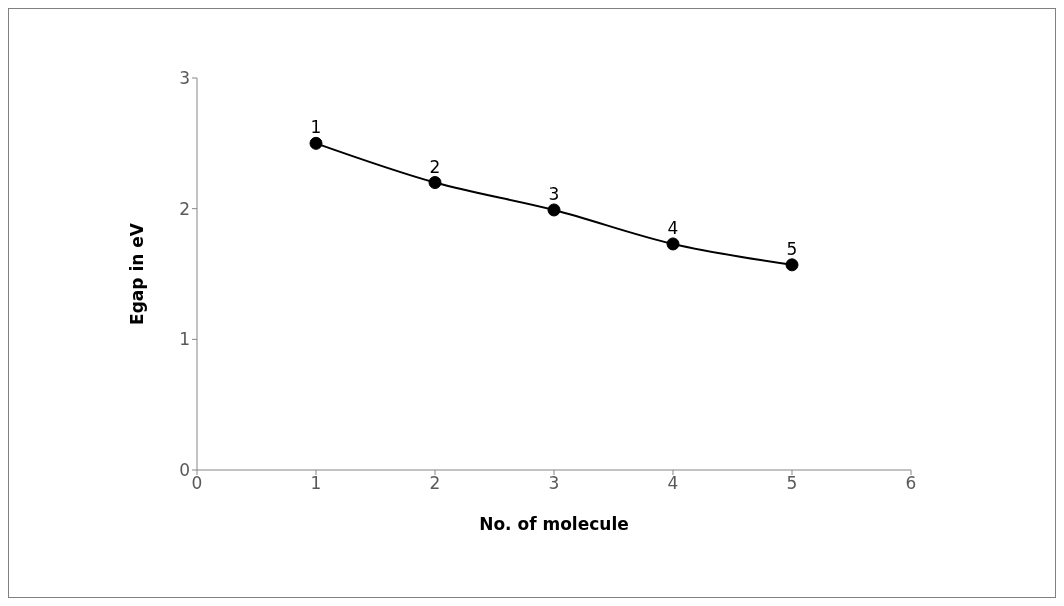 The width and height of the screenshot is (1064, 606). I want to click on annotation: 5, so click(792, 248).